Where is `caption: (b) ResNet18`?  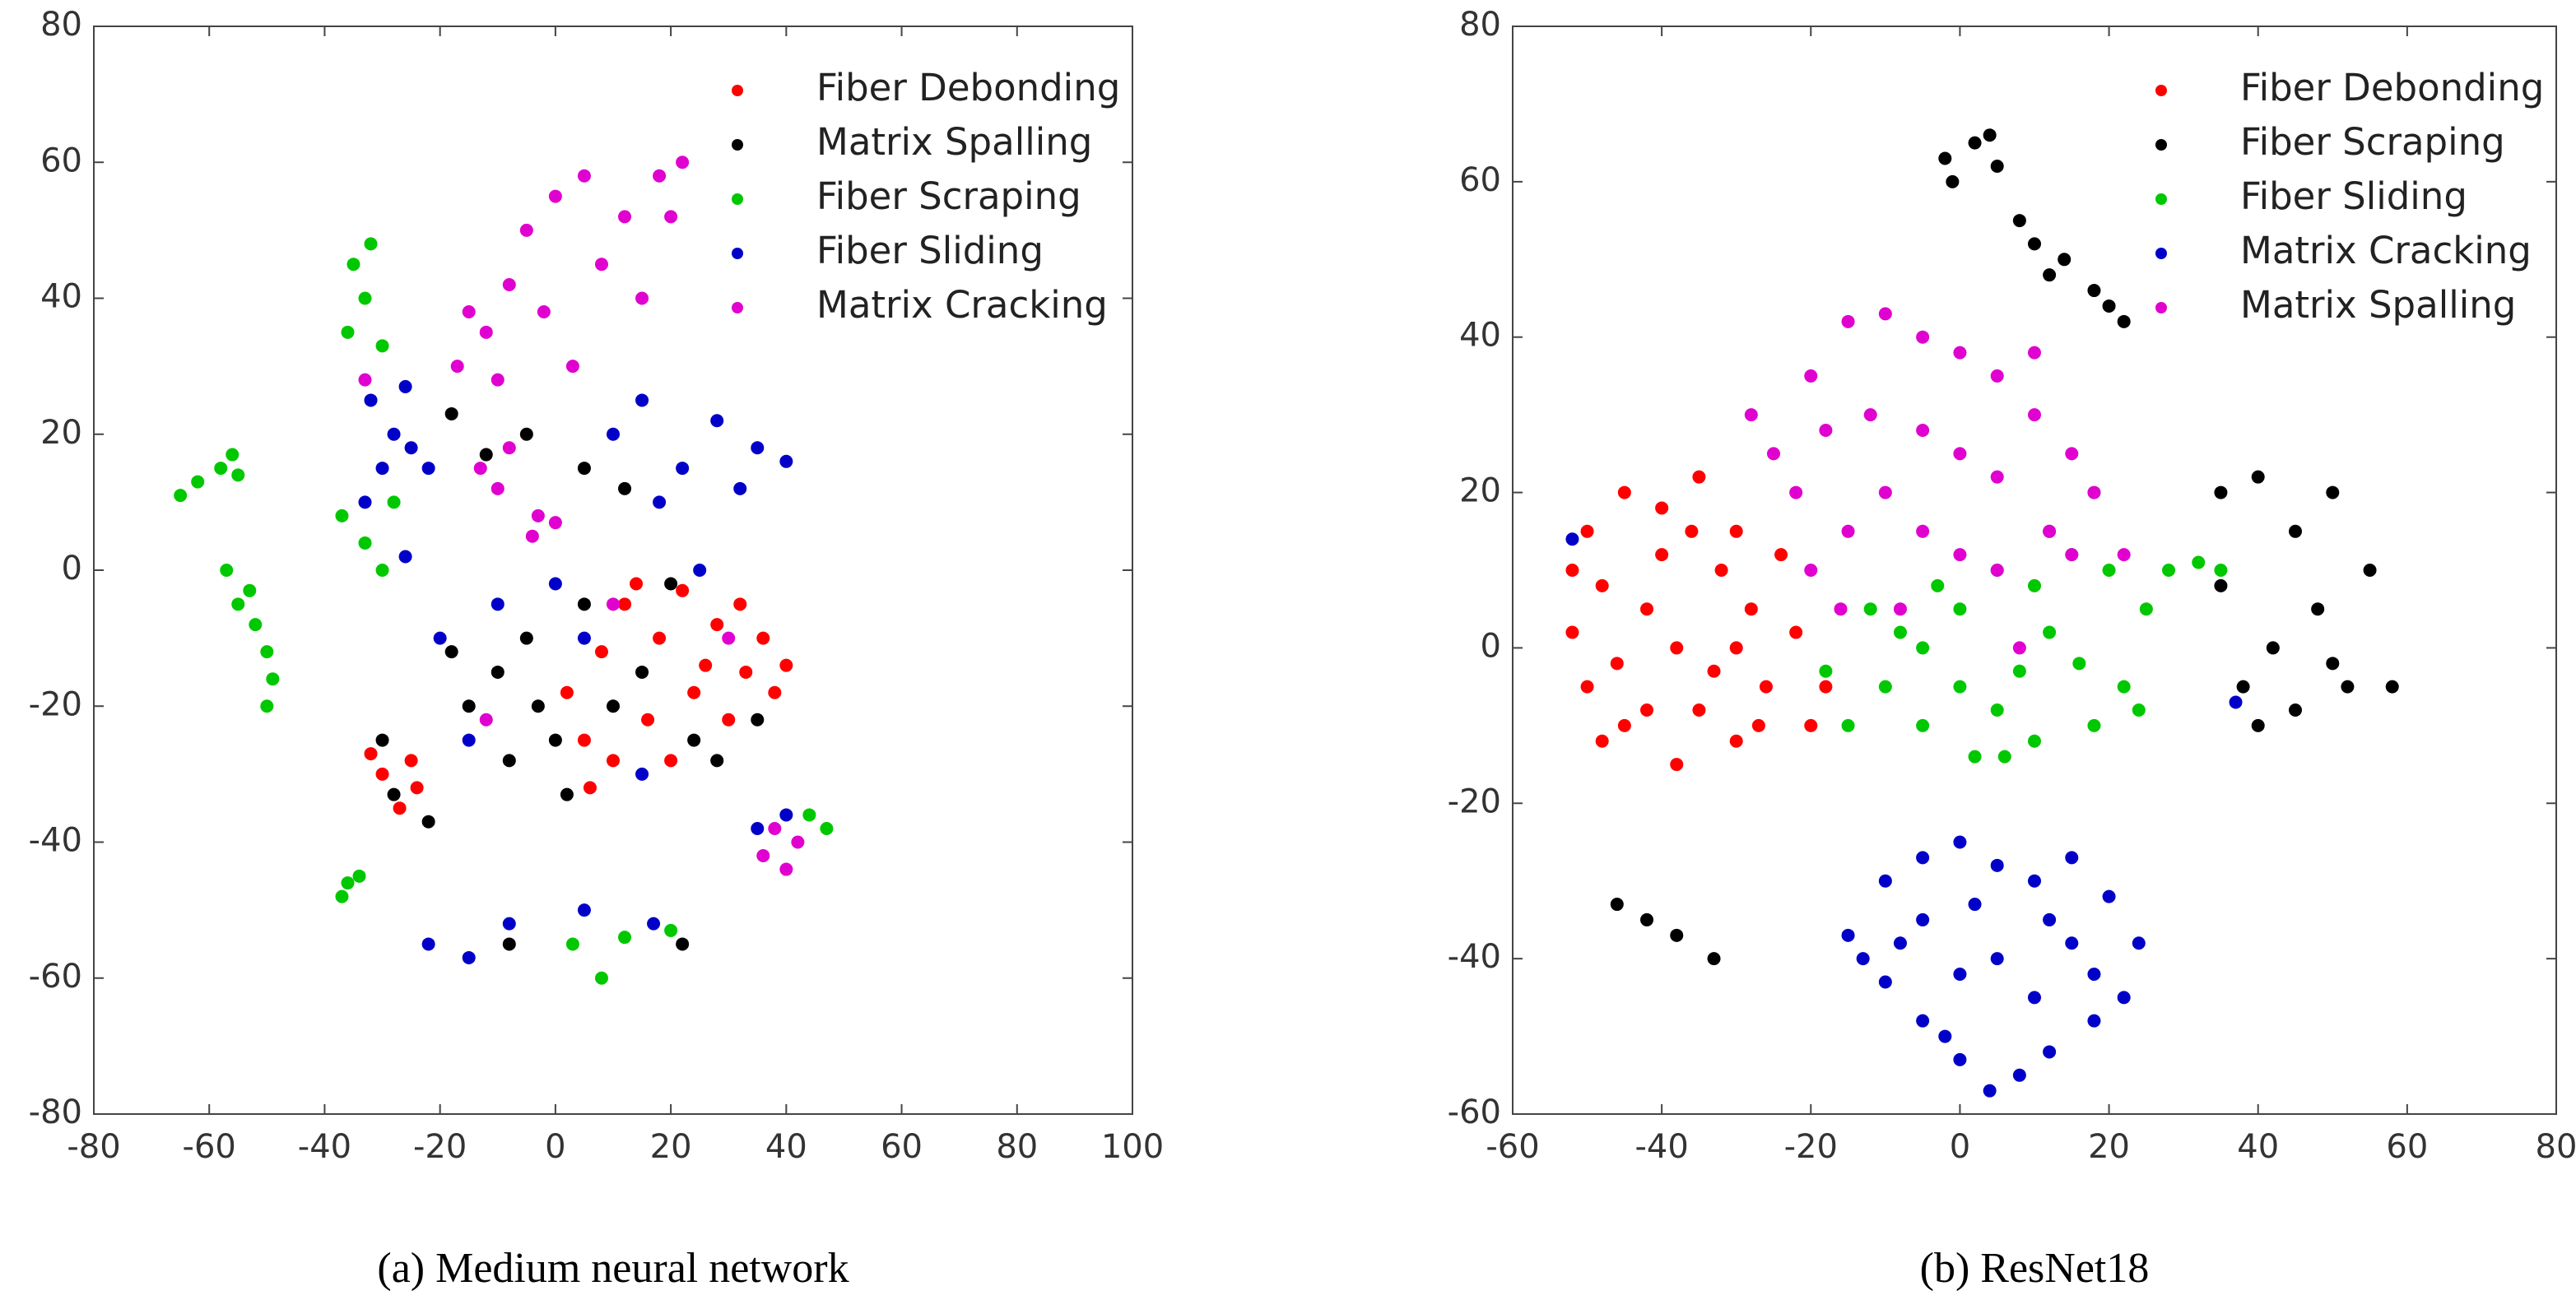
caption: (b) ResNet18 is located at coordinates (2035, 1268).